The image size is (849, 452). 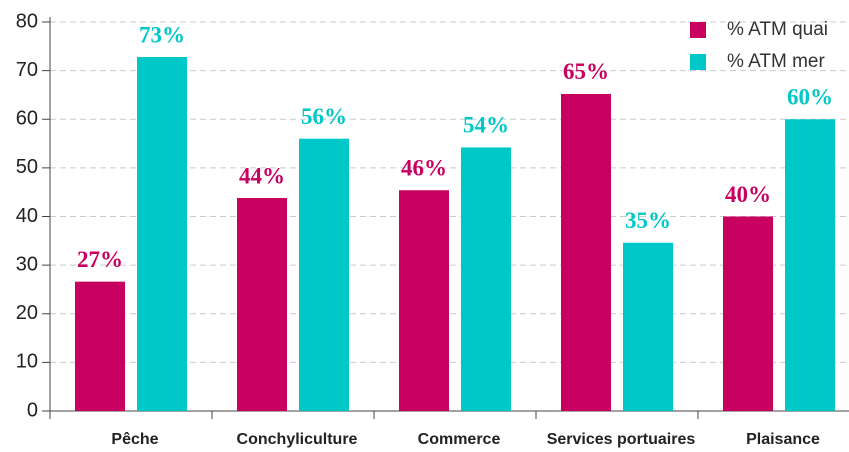 I want to click on legend-label: % ATM quai, so click(x=777, y=29).